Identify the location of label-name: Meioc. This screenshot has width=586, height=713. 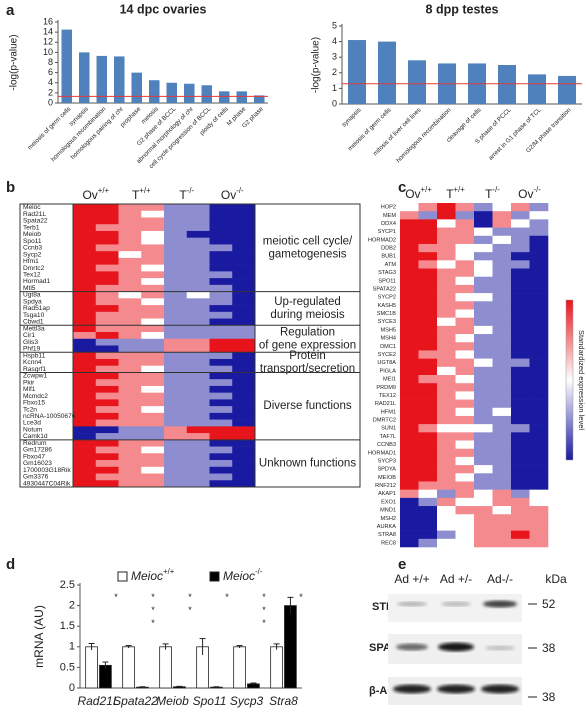
(147, 576).